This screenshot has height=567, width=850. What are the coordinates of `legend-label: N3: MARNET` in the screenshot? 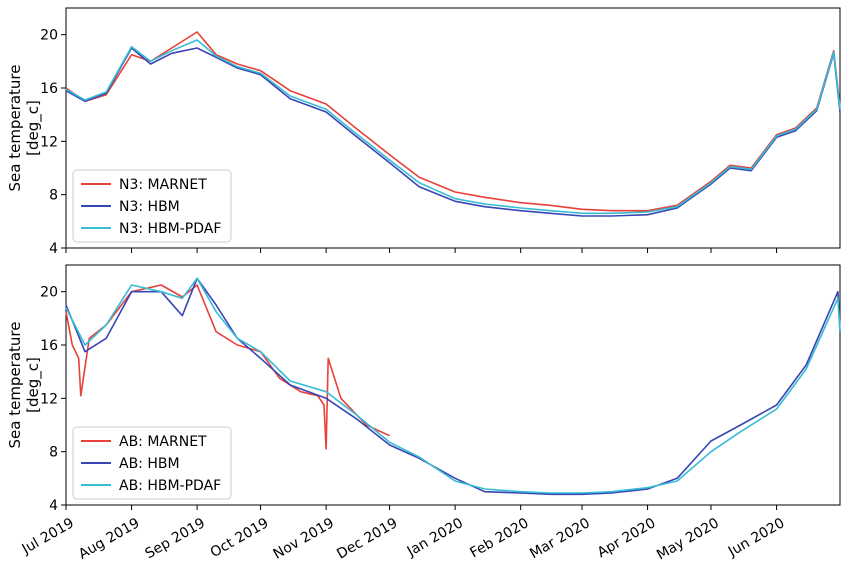 It's located at (163, 185).